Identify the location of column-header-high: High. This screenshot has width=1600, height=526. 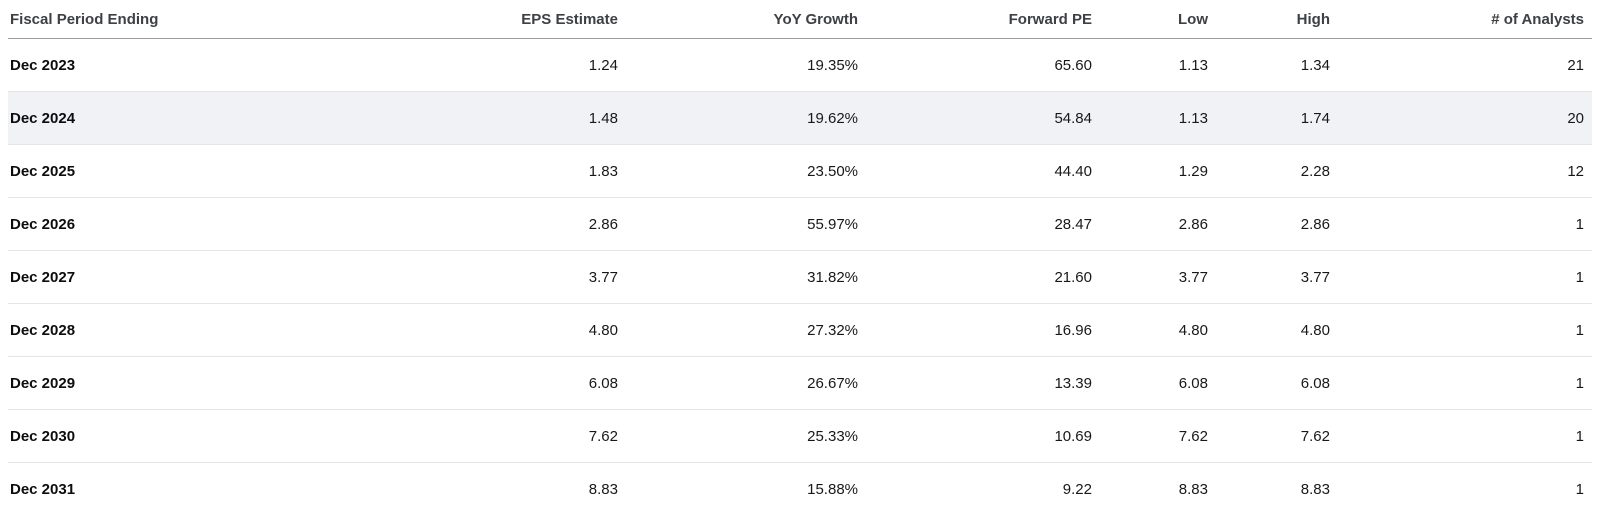
(1269, 19).